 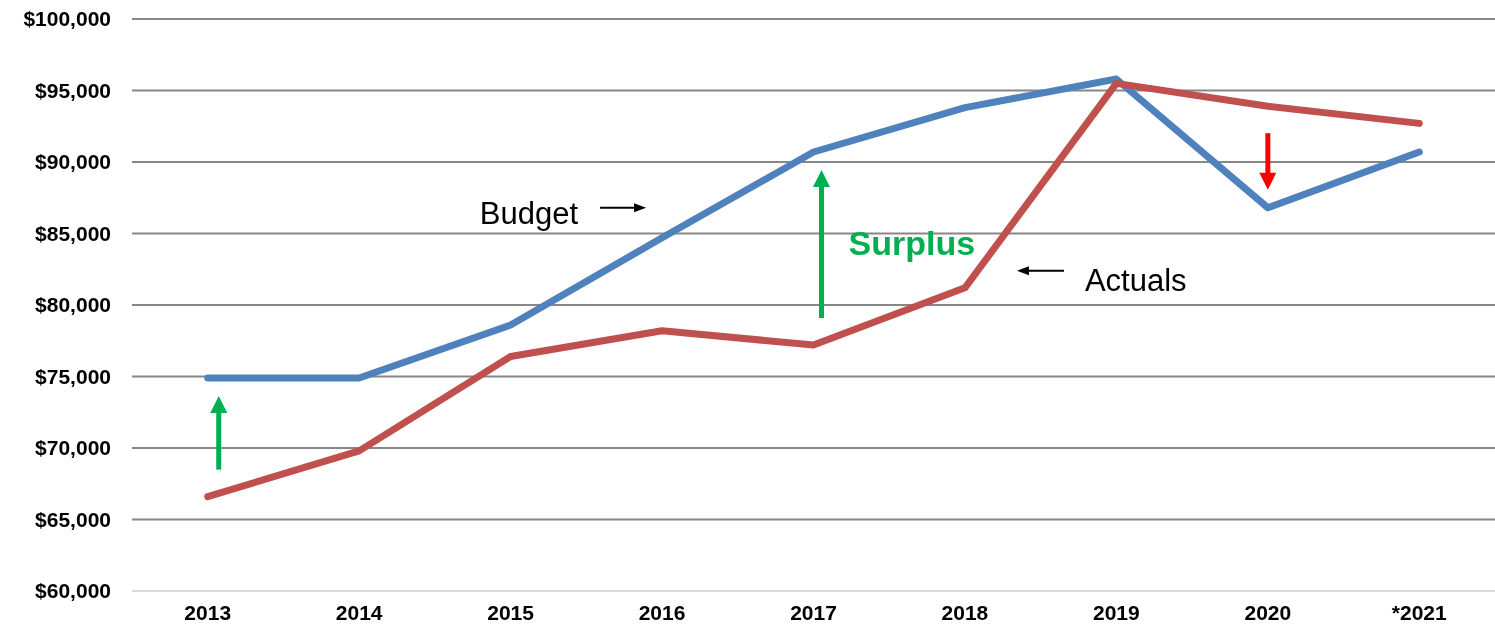 I want to click on y-tick-label: $65,000, so click(x=73, y=519).